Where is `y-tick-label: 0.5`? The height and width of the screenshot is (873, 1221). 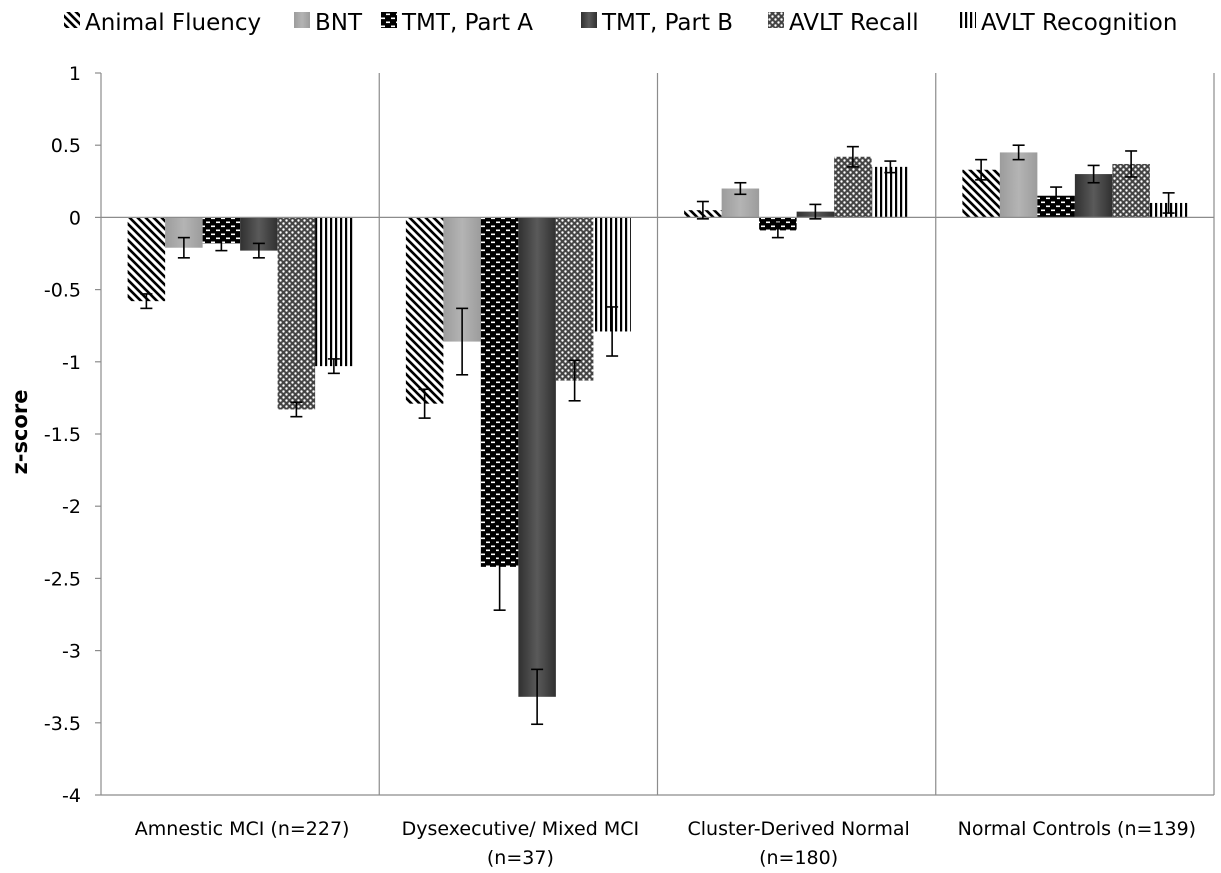
y-tick-label: 0.5 is located at coordinates (66, 146).